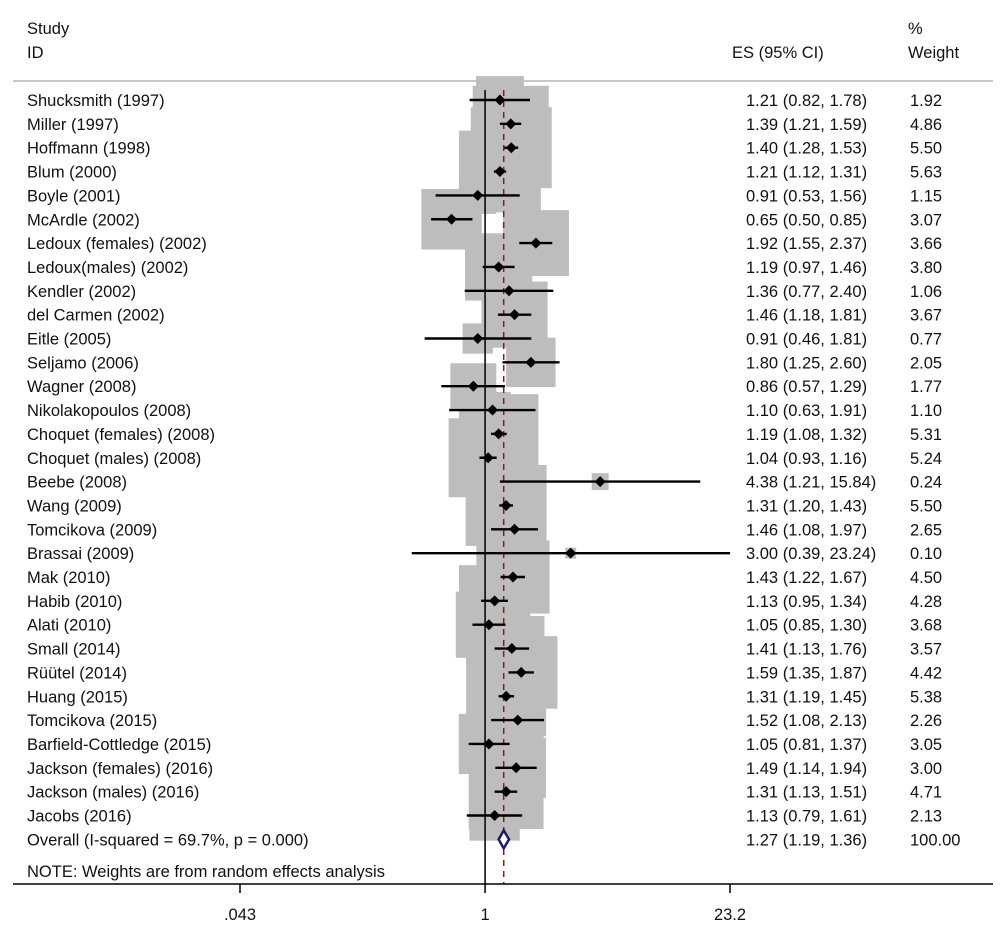 This screenshot has height=947, width=1000. What do you see at coordinates (806, 793) in the screenshot?
I see `es-ci-value: 1.31 (1.13, 1.51)` at bounding box center [806, 793].